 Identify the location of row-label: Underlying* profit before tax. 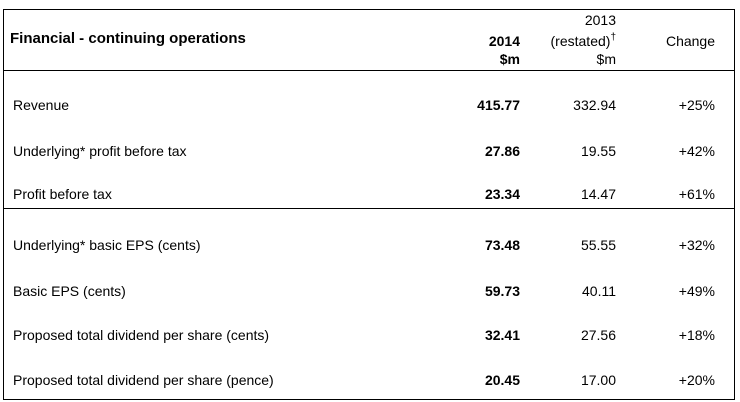
(100, 151).